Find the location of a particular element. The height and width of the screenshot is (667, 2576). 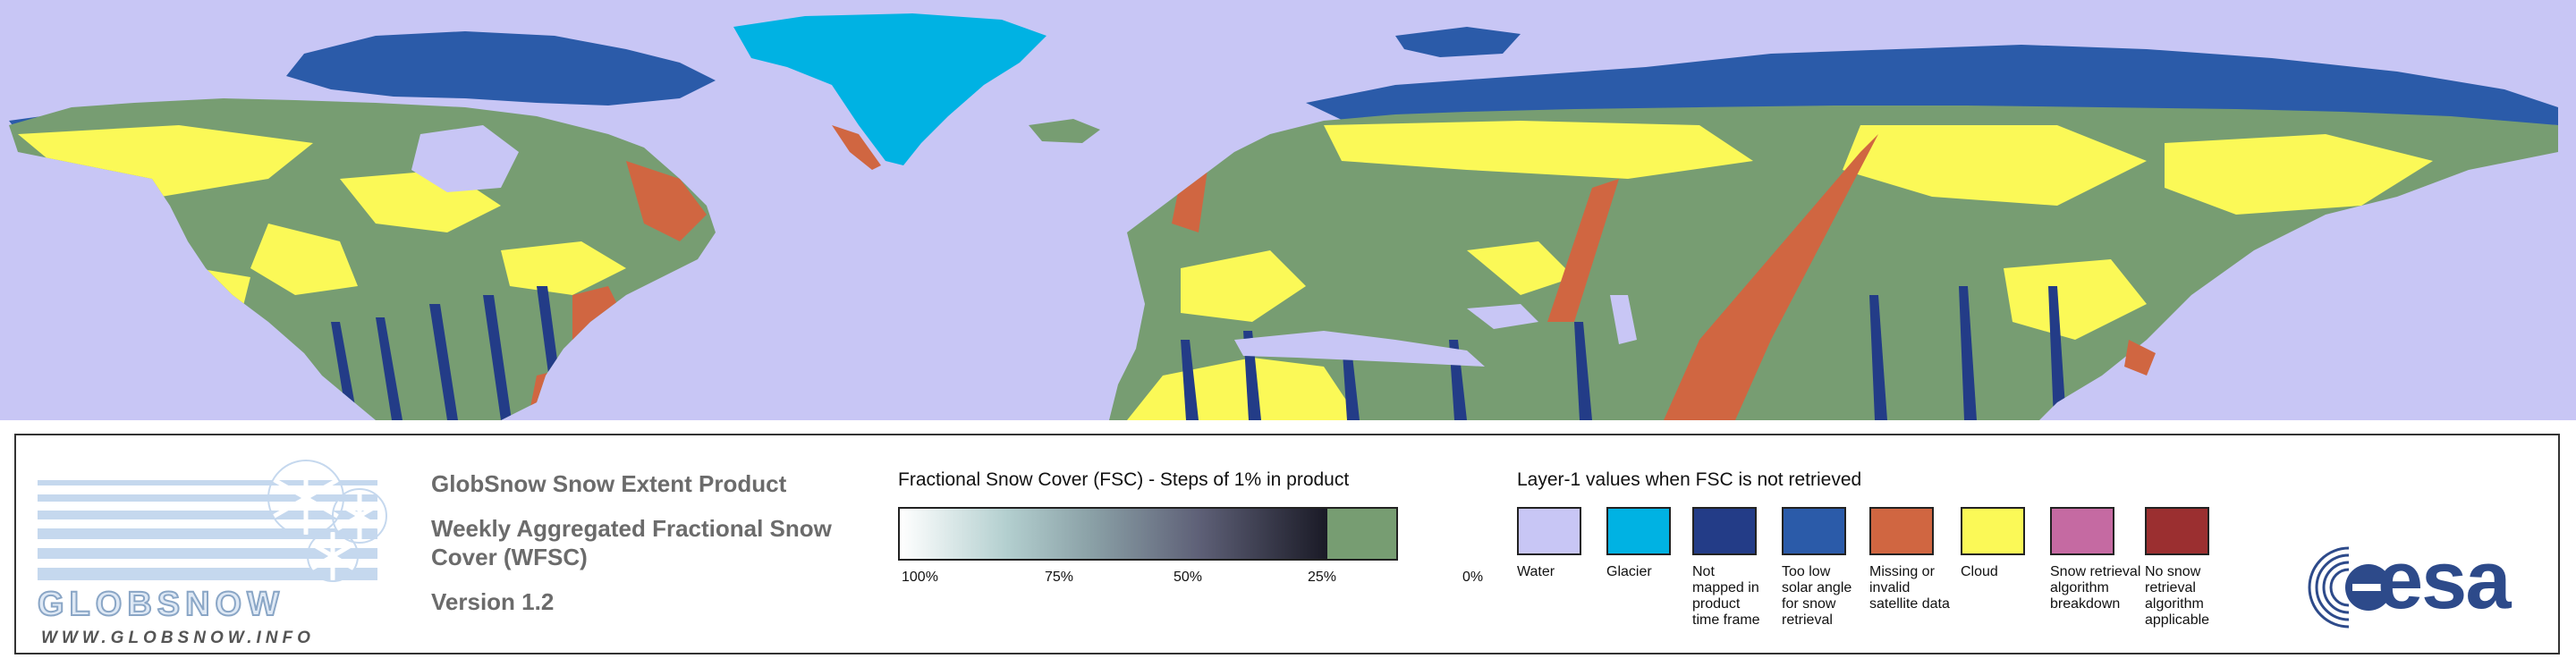

fsc-scale-bar is located at coordinates (1148, 534).